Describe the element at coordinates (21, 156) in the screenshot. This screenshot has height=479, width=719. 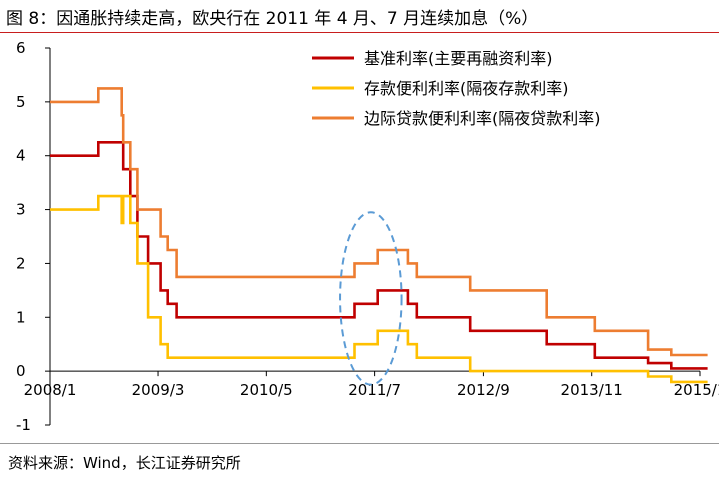
I see `y-tick-label: 4` at that location.